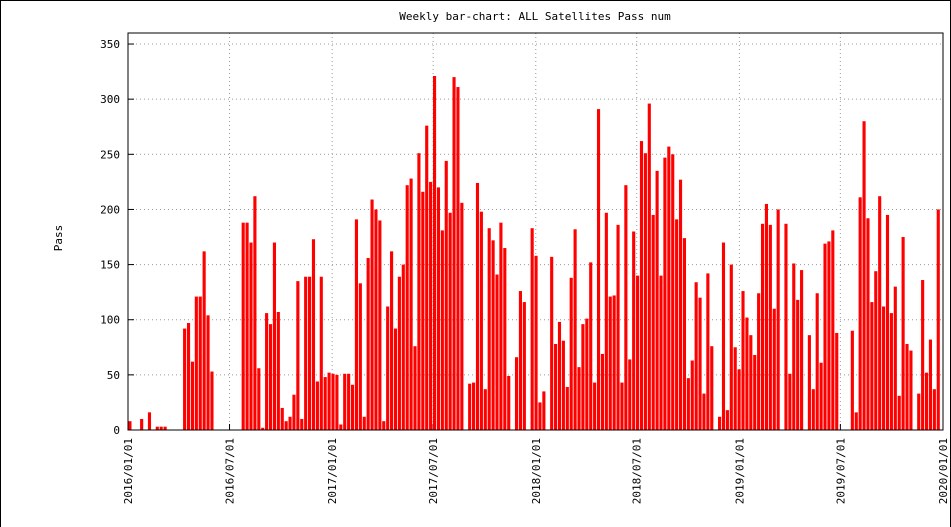 This screenshot has width=951, height=527. What do you see at coordinates (58, 238) in the screenshot?
I see `y-axis-label: Pass` at bounding box center [58, 238].